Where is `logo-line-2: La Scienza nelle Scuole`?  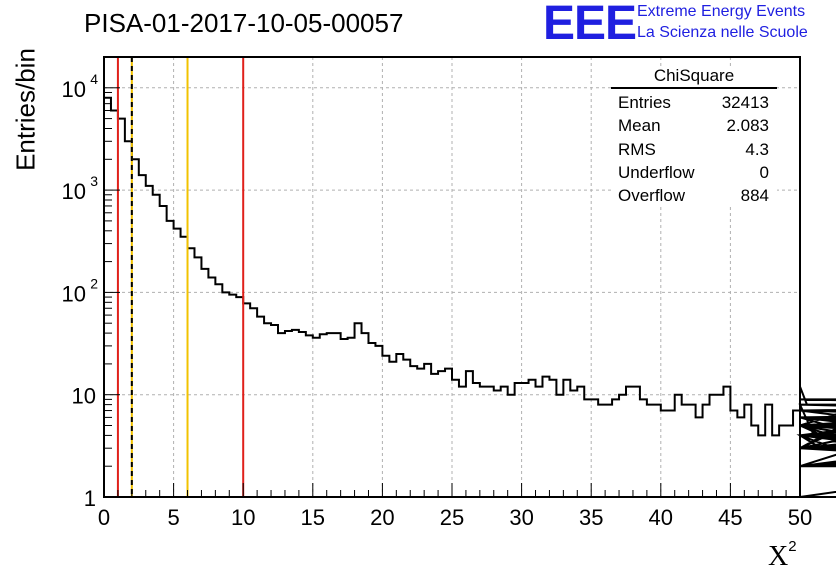
logo-line-2: La Scienza nelle Scuole is located at coordinates (722, 32).